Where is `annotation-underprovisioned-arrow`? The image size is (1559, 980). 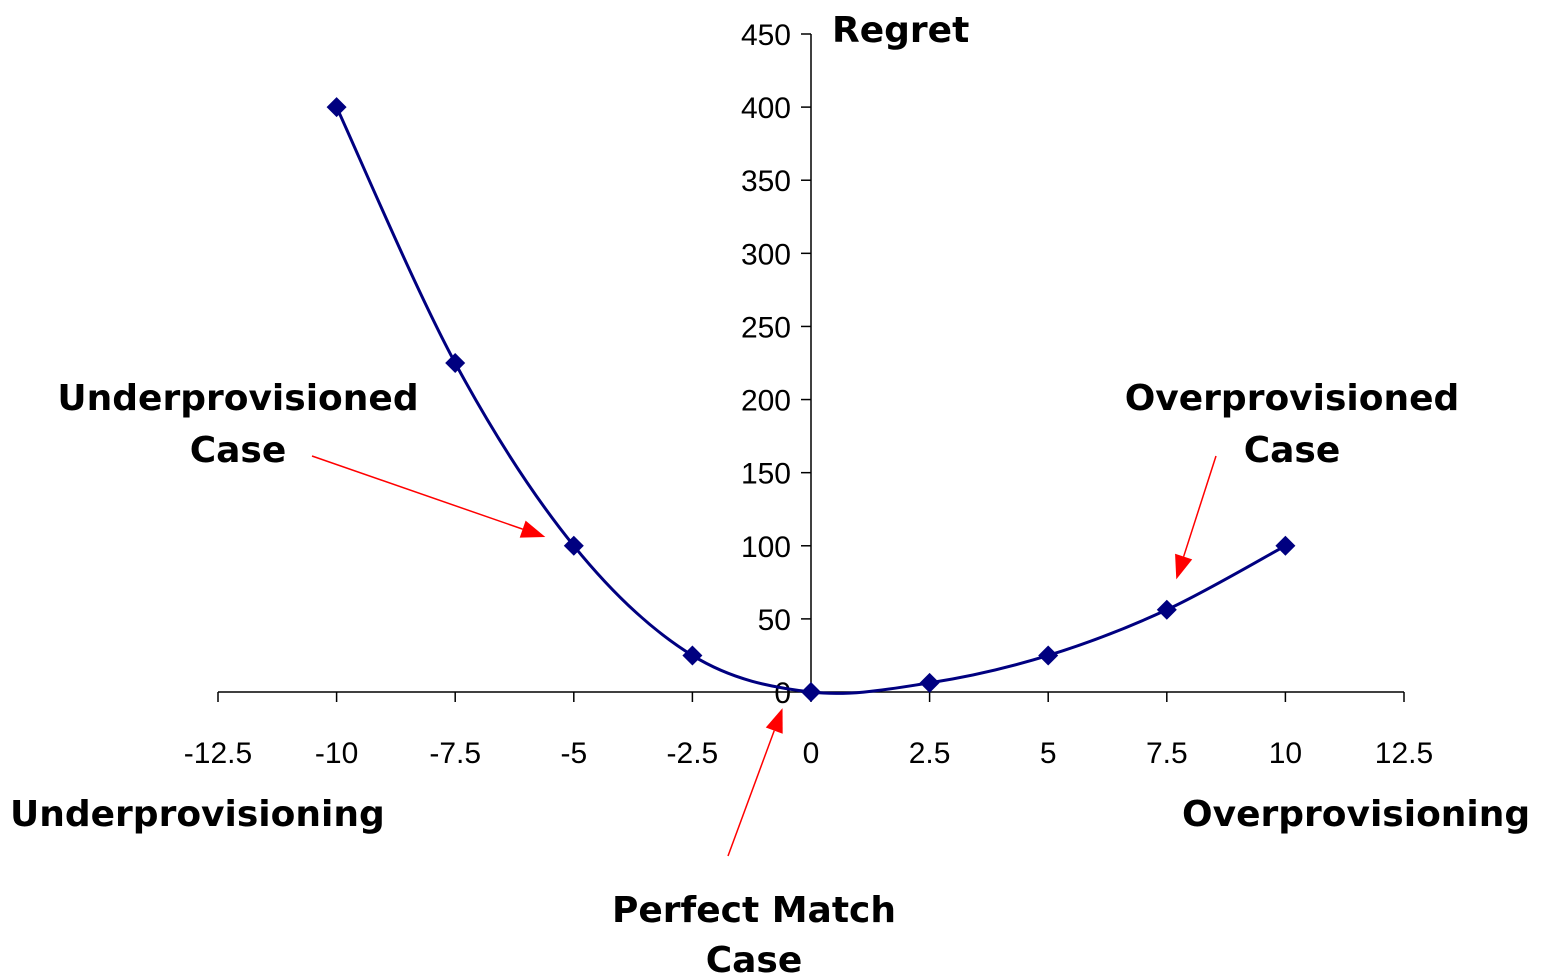
annotation-underprovisioned-arrow is located at coordinates (417, 492).